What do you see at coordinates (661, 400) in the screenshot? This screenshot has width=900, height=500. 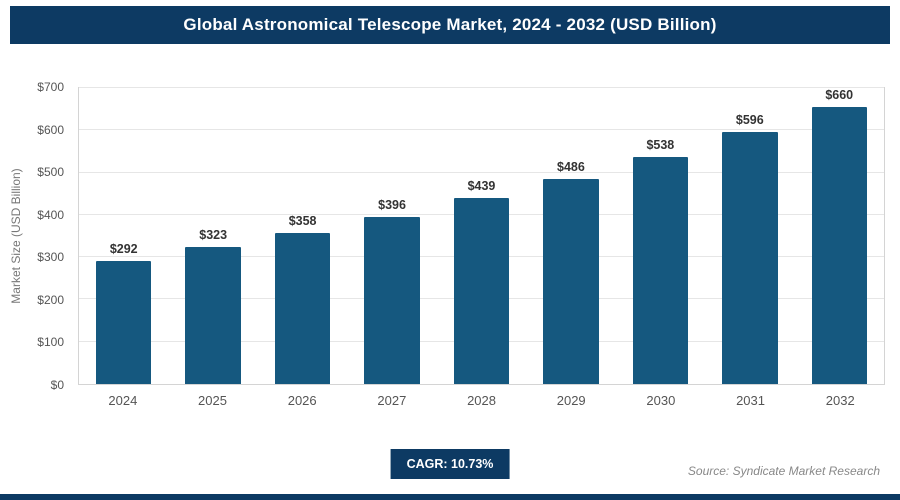 I see `x-tick-label: 2030` at bounding box center [661, 400].